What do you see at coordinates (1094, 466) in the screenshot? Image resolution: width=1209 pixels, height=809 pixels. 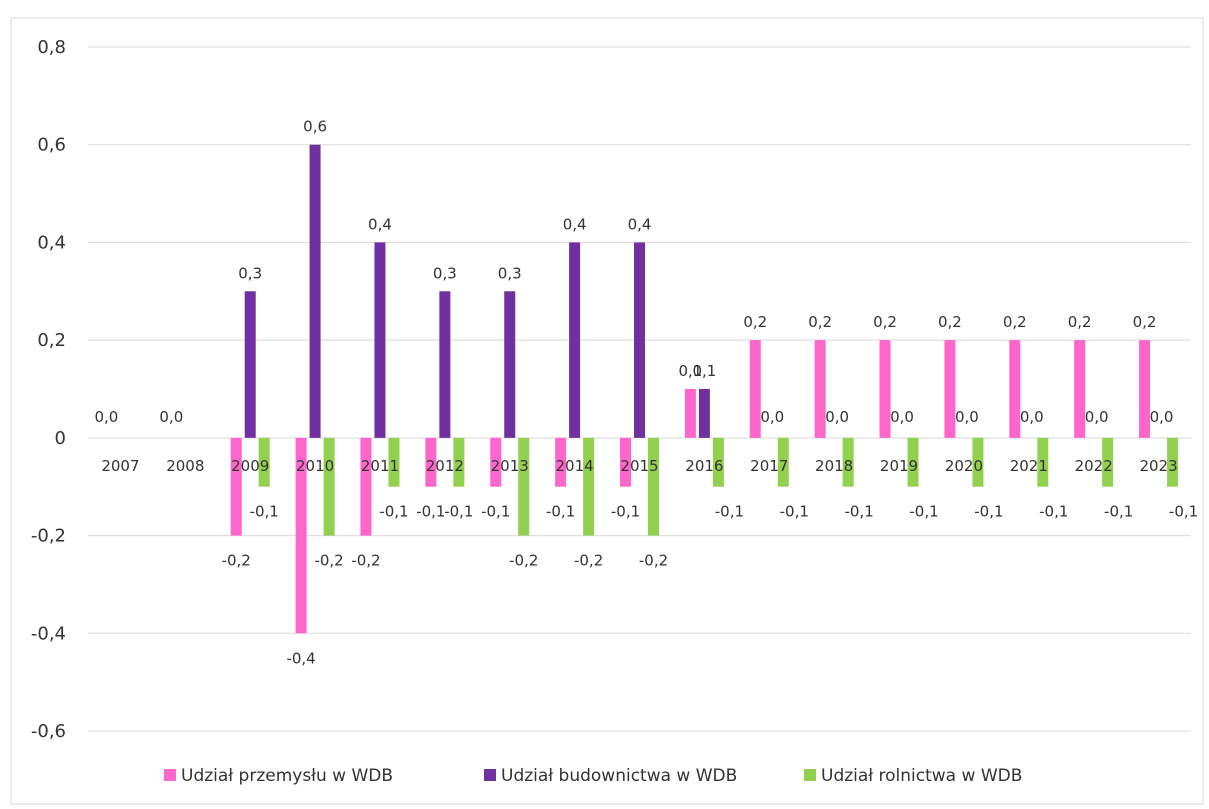 I see `x-tick-label: 2022` at bounding box center [1094, 466].